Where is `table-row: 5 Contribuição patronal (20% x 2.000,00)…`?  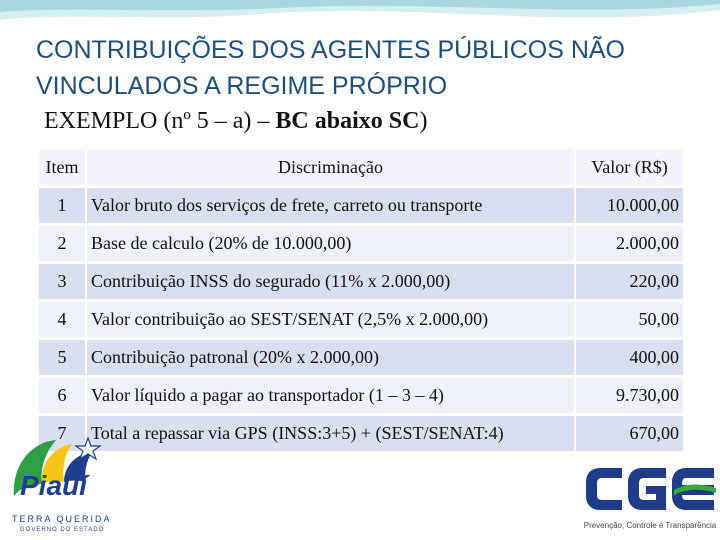 table-row: 5 Contribuição patronal (20% x 2.000,00)… is located at coordinates (361, 357).